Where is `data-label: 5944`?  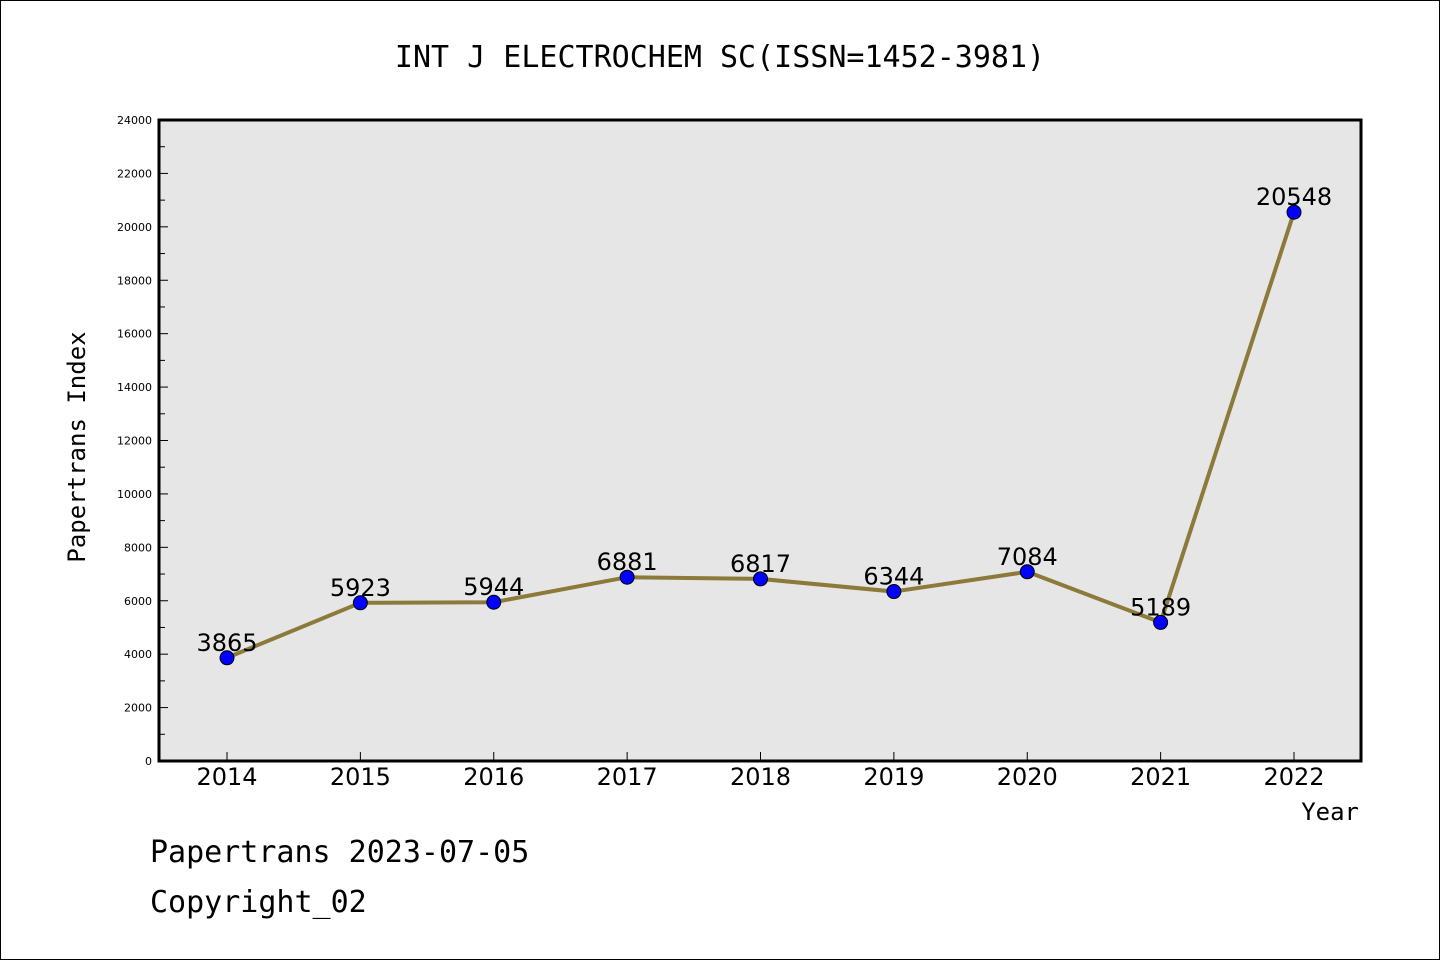 data-label: 5944 is located at coordinates (493, 587).